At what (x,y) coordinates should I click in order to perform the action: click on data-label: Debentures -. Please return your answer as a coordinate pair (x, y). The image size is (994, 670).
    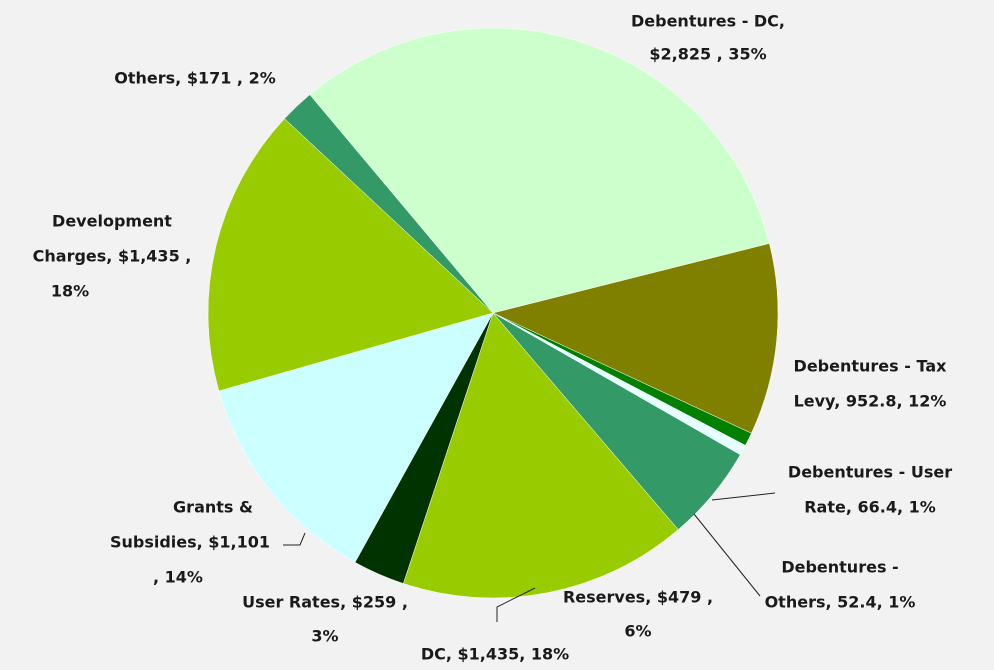
    Looking at the image, I should click on (839, 567).